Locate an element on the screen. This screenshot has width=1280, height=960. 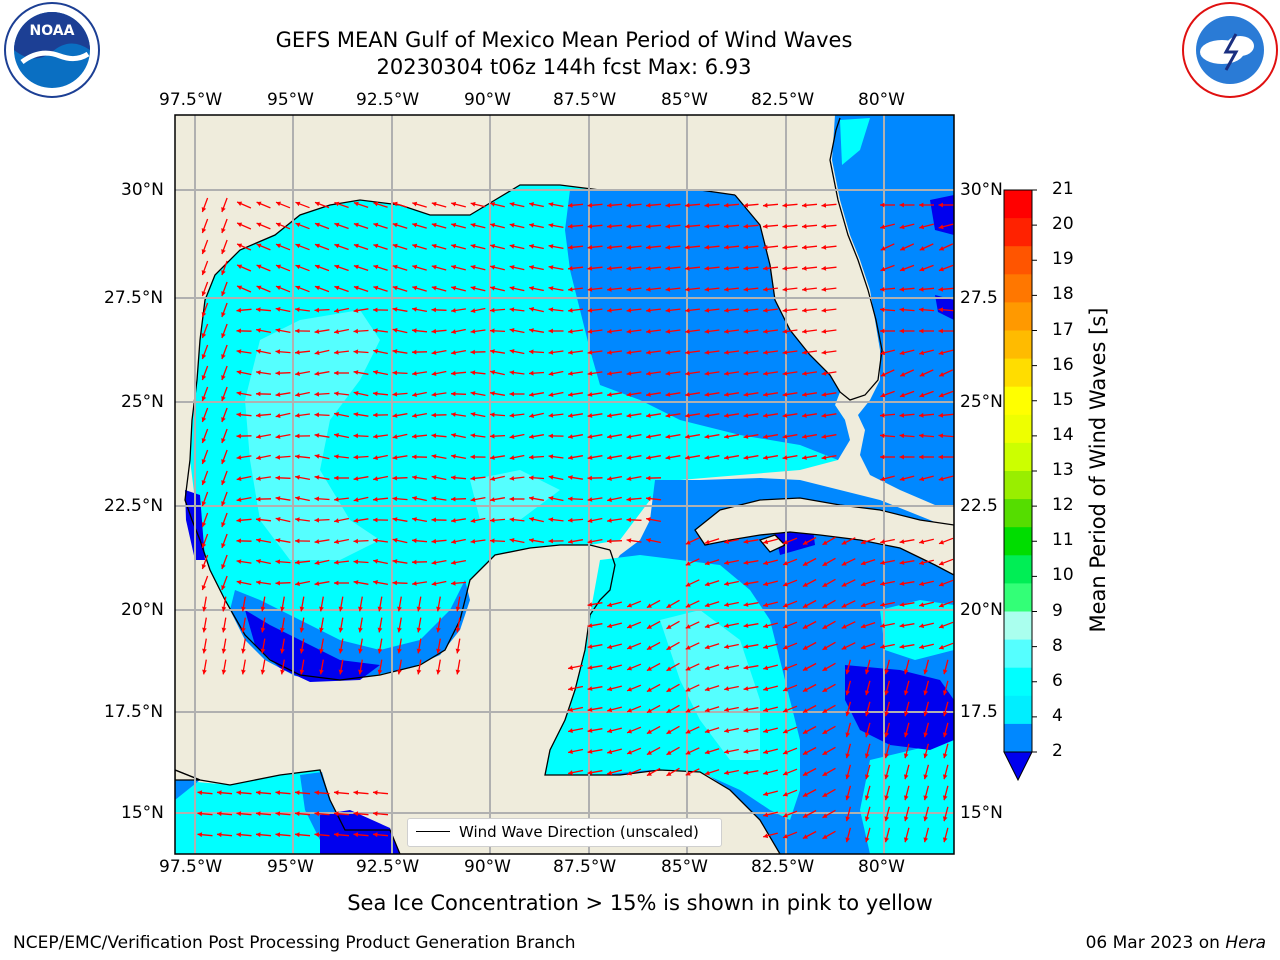
lon-tick-bottom: 90°W is located at coordinates (487, 867).